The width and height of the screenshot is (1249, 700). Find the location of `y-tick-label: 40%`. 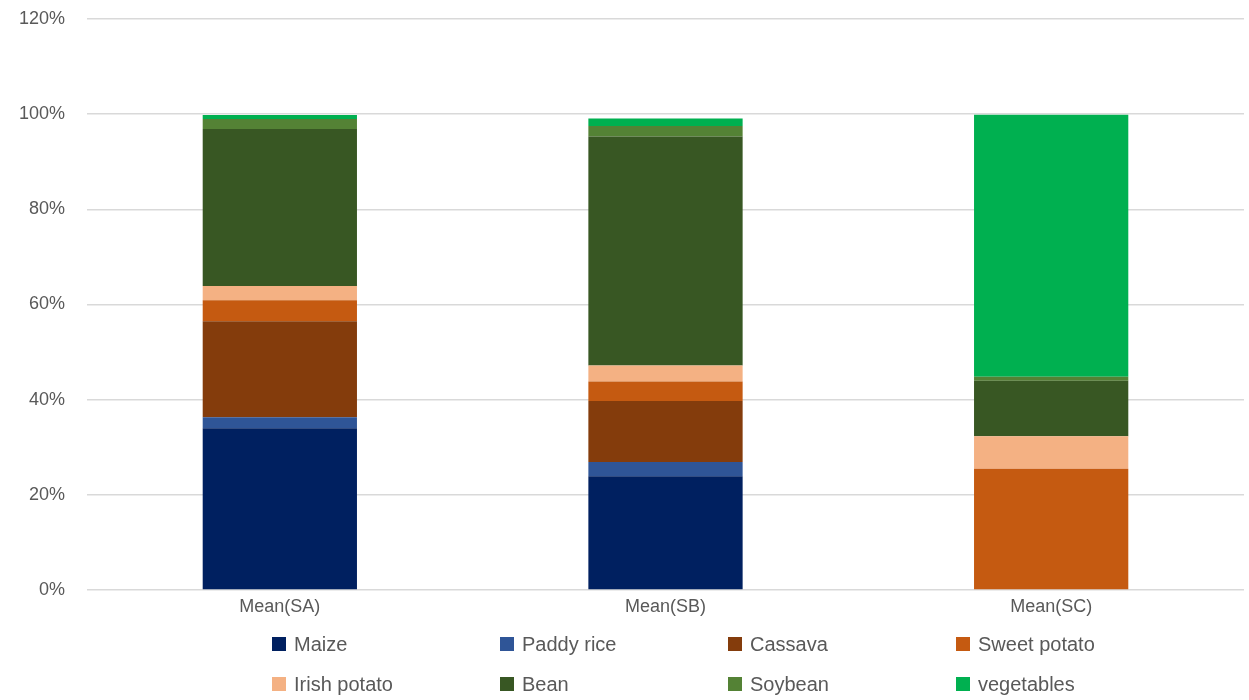

y-tick-label: 40% is located at coordinates (46, 398).